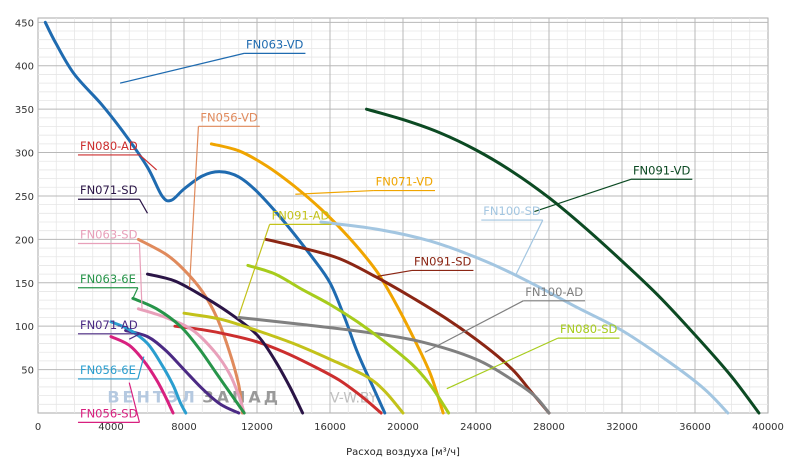  I want to click on watermark-url: V-W.BY, so click(354, 399).